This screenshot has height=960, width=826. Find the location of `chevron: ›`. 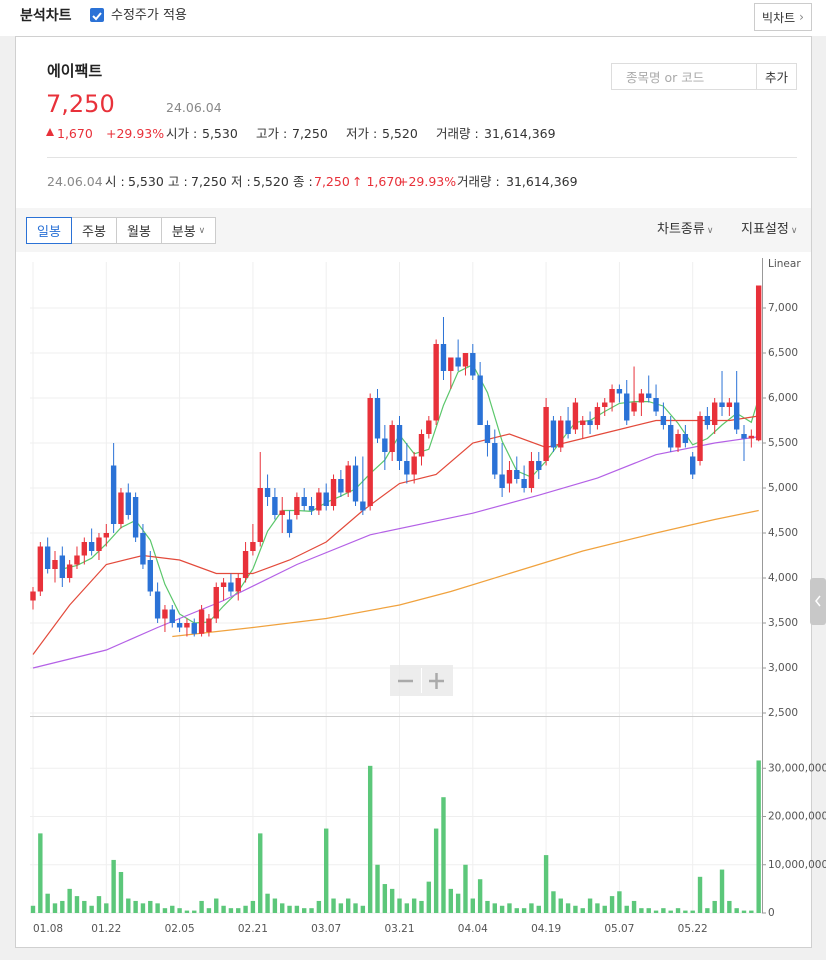

chevron: › is located at coordinates (801, 17).